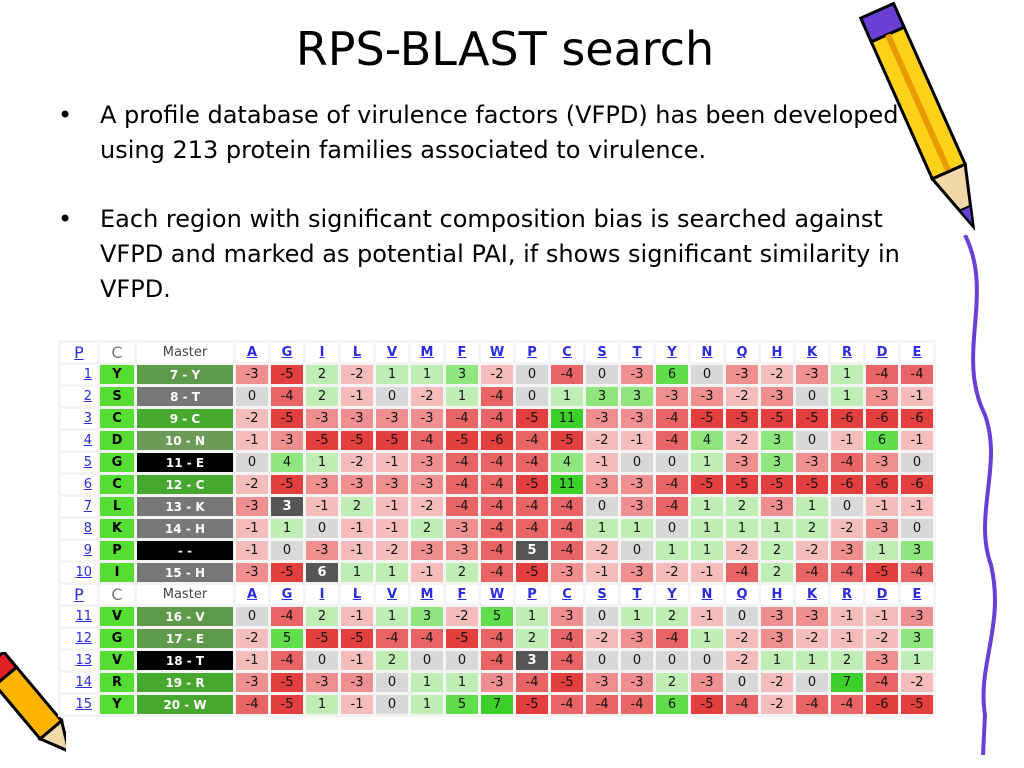 The image size is (1024, 768). Describe the element at coordinates (79, 528) in the screenshot. I see `position-link: 8` at that location.